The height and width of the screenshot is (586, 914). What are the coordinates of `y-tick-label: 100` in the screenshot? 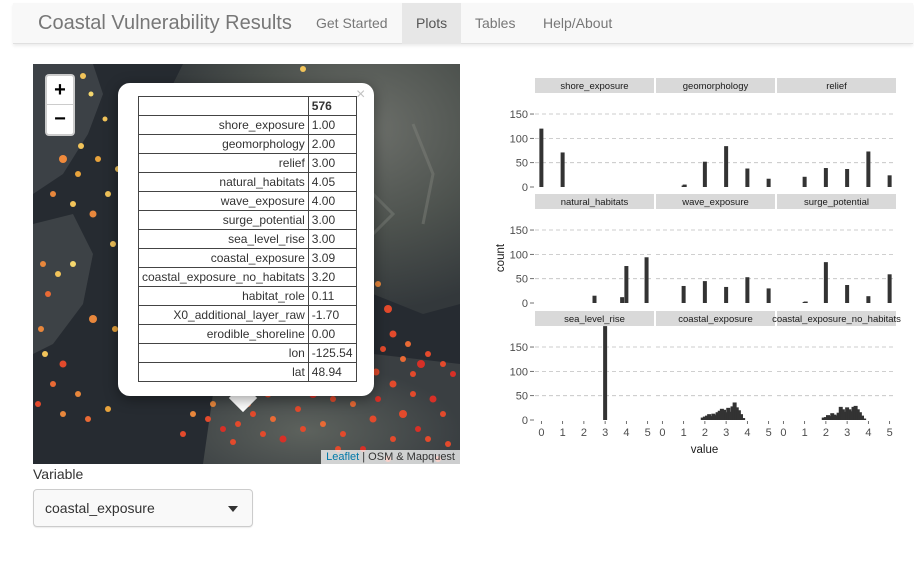 It's located at (519, 372).